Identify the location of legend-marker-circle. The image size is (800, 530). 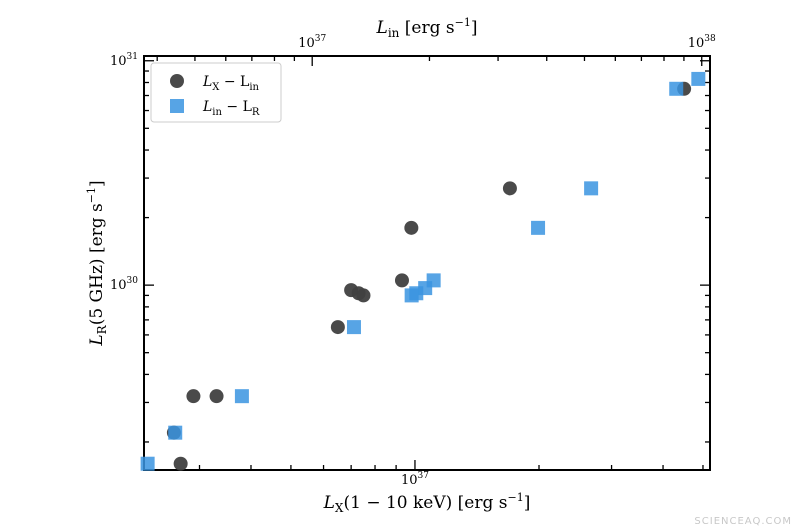
(177, 81).